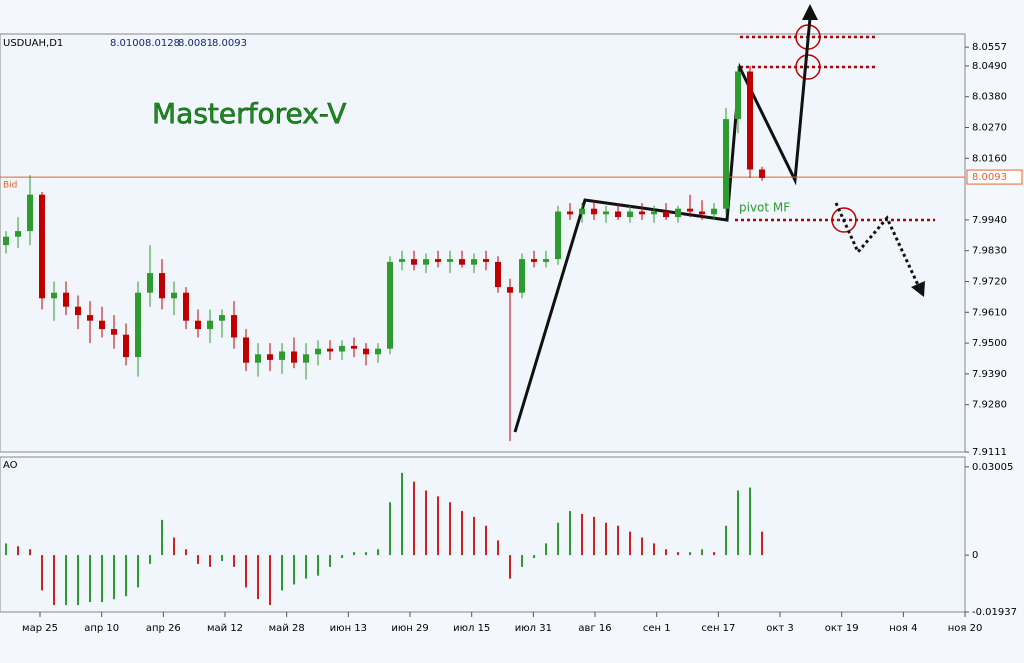 The width and height of the screenshot is (1024, 663). Describe the element at coordinates (842, 628) in the screenshot. I see `x-tick-label: окт 19` at that location.